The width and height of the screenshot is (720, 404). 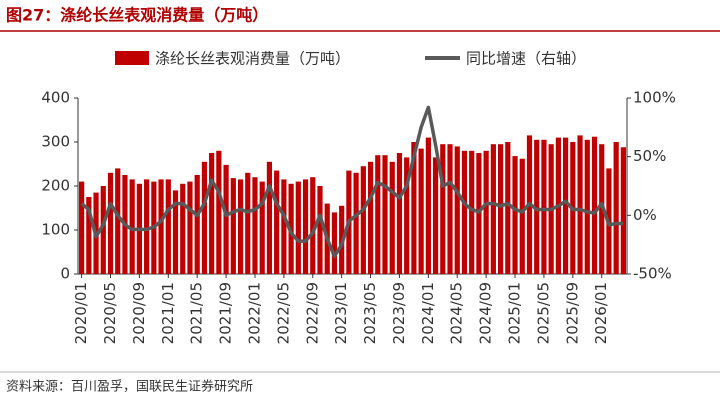 I want to click on x-tick-label: 2021/01, so click(x=168, y=313).